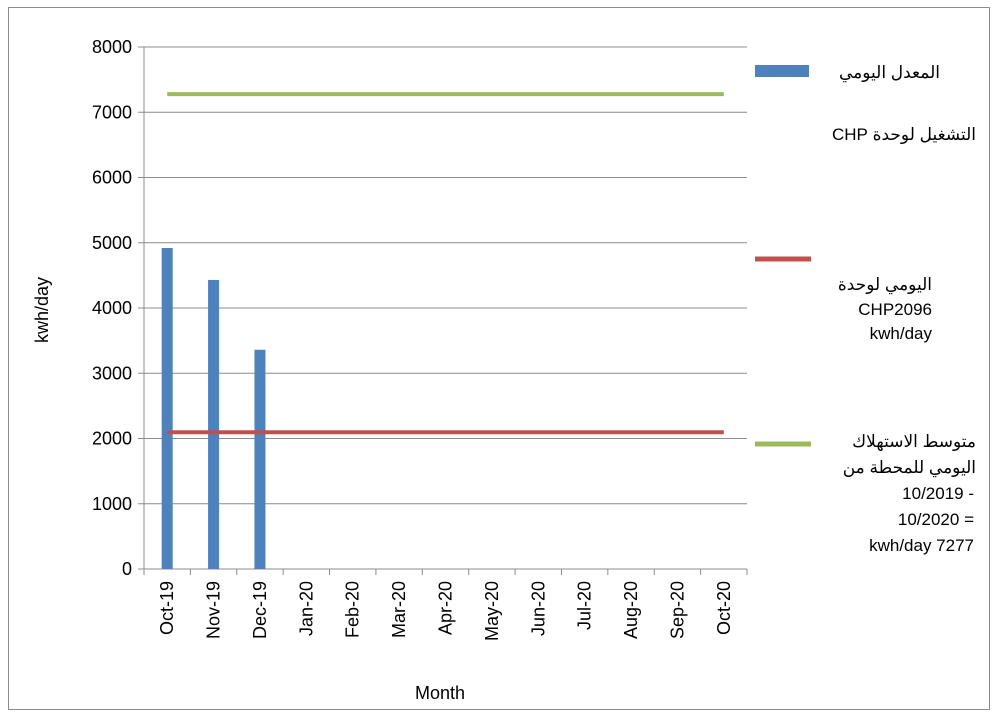 Image resolution: width=998 pixels, height=717 pixels. I want to click on legend-label-green-5: kwh/day 7277, so click(921, 545).